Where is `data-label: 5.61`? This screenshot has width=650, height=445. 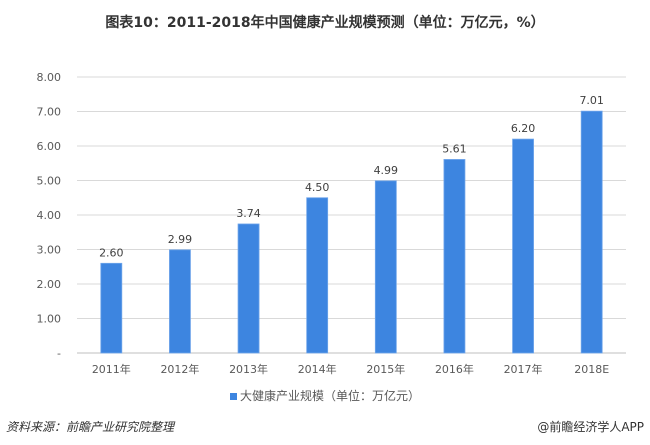 data-label: 5.61 is located at coordinates (454, 148).